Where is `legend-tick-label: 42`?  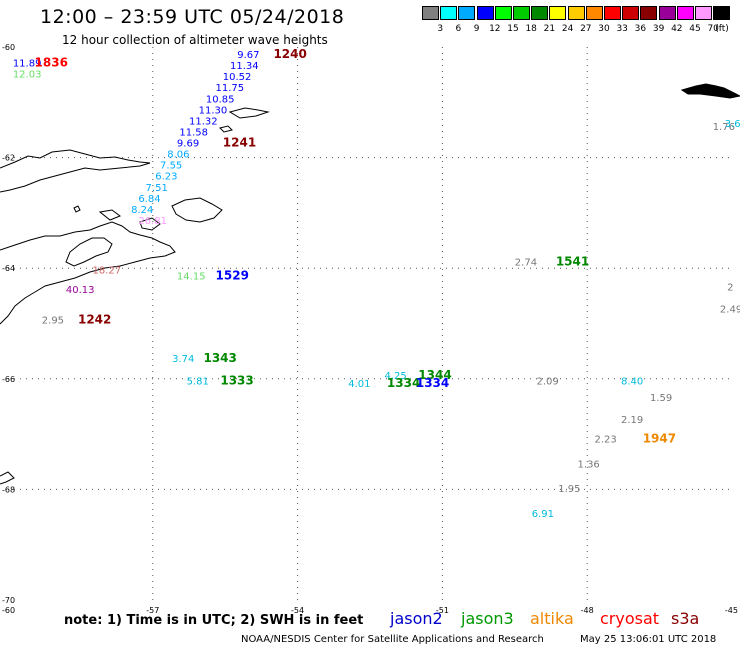
legend-tick-label: 42 is located at coordinates (677, 29).